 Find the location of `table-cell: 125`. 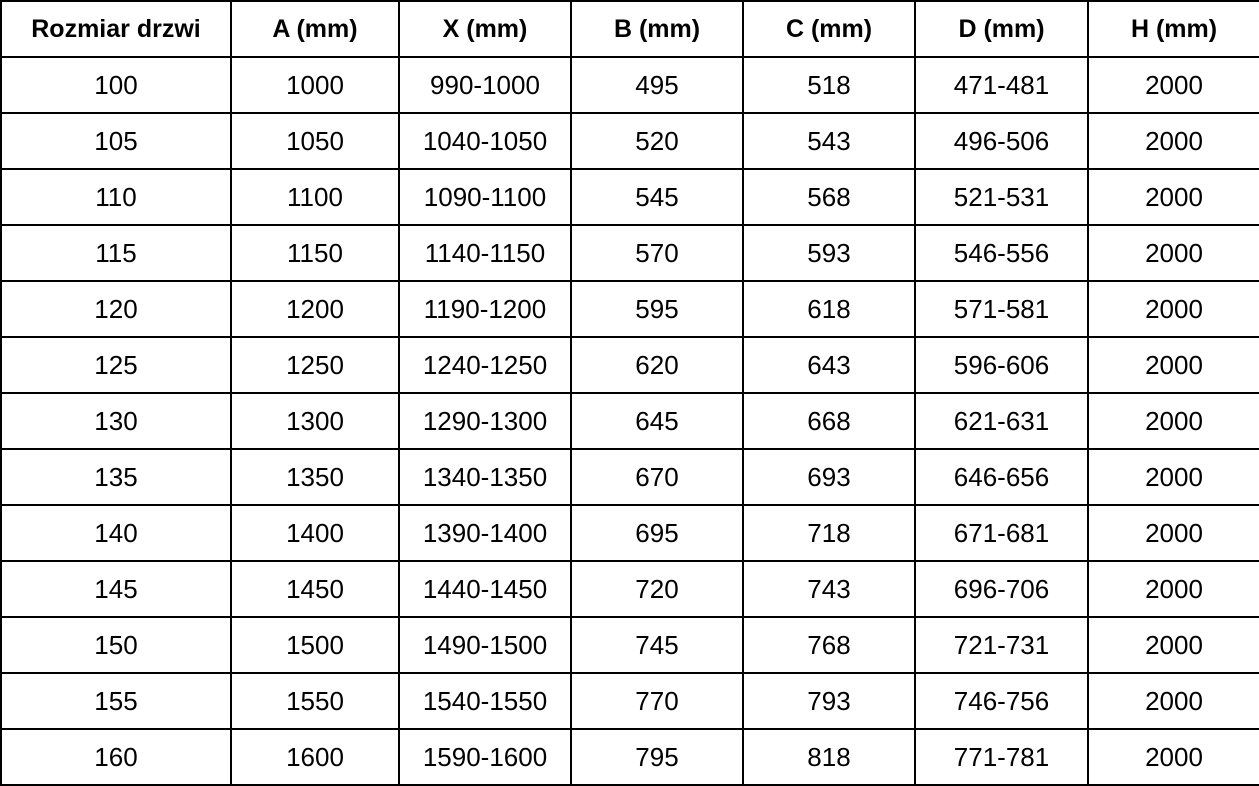

table-cell: 125 is located at coordinates (116, 365).